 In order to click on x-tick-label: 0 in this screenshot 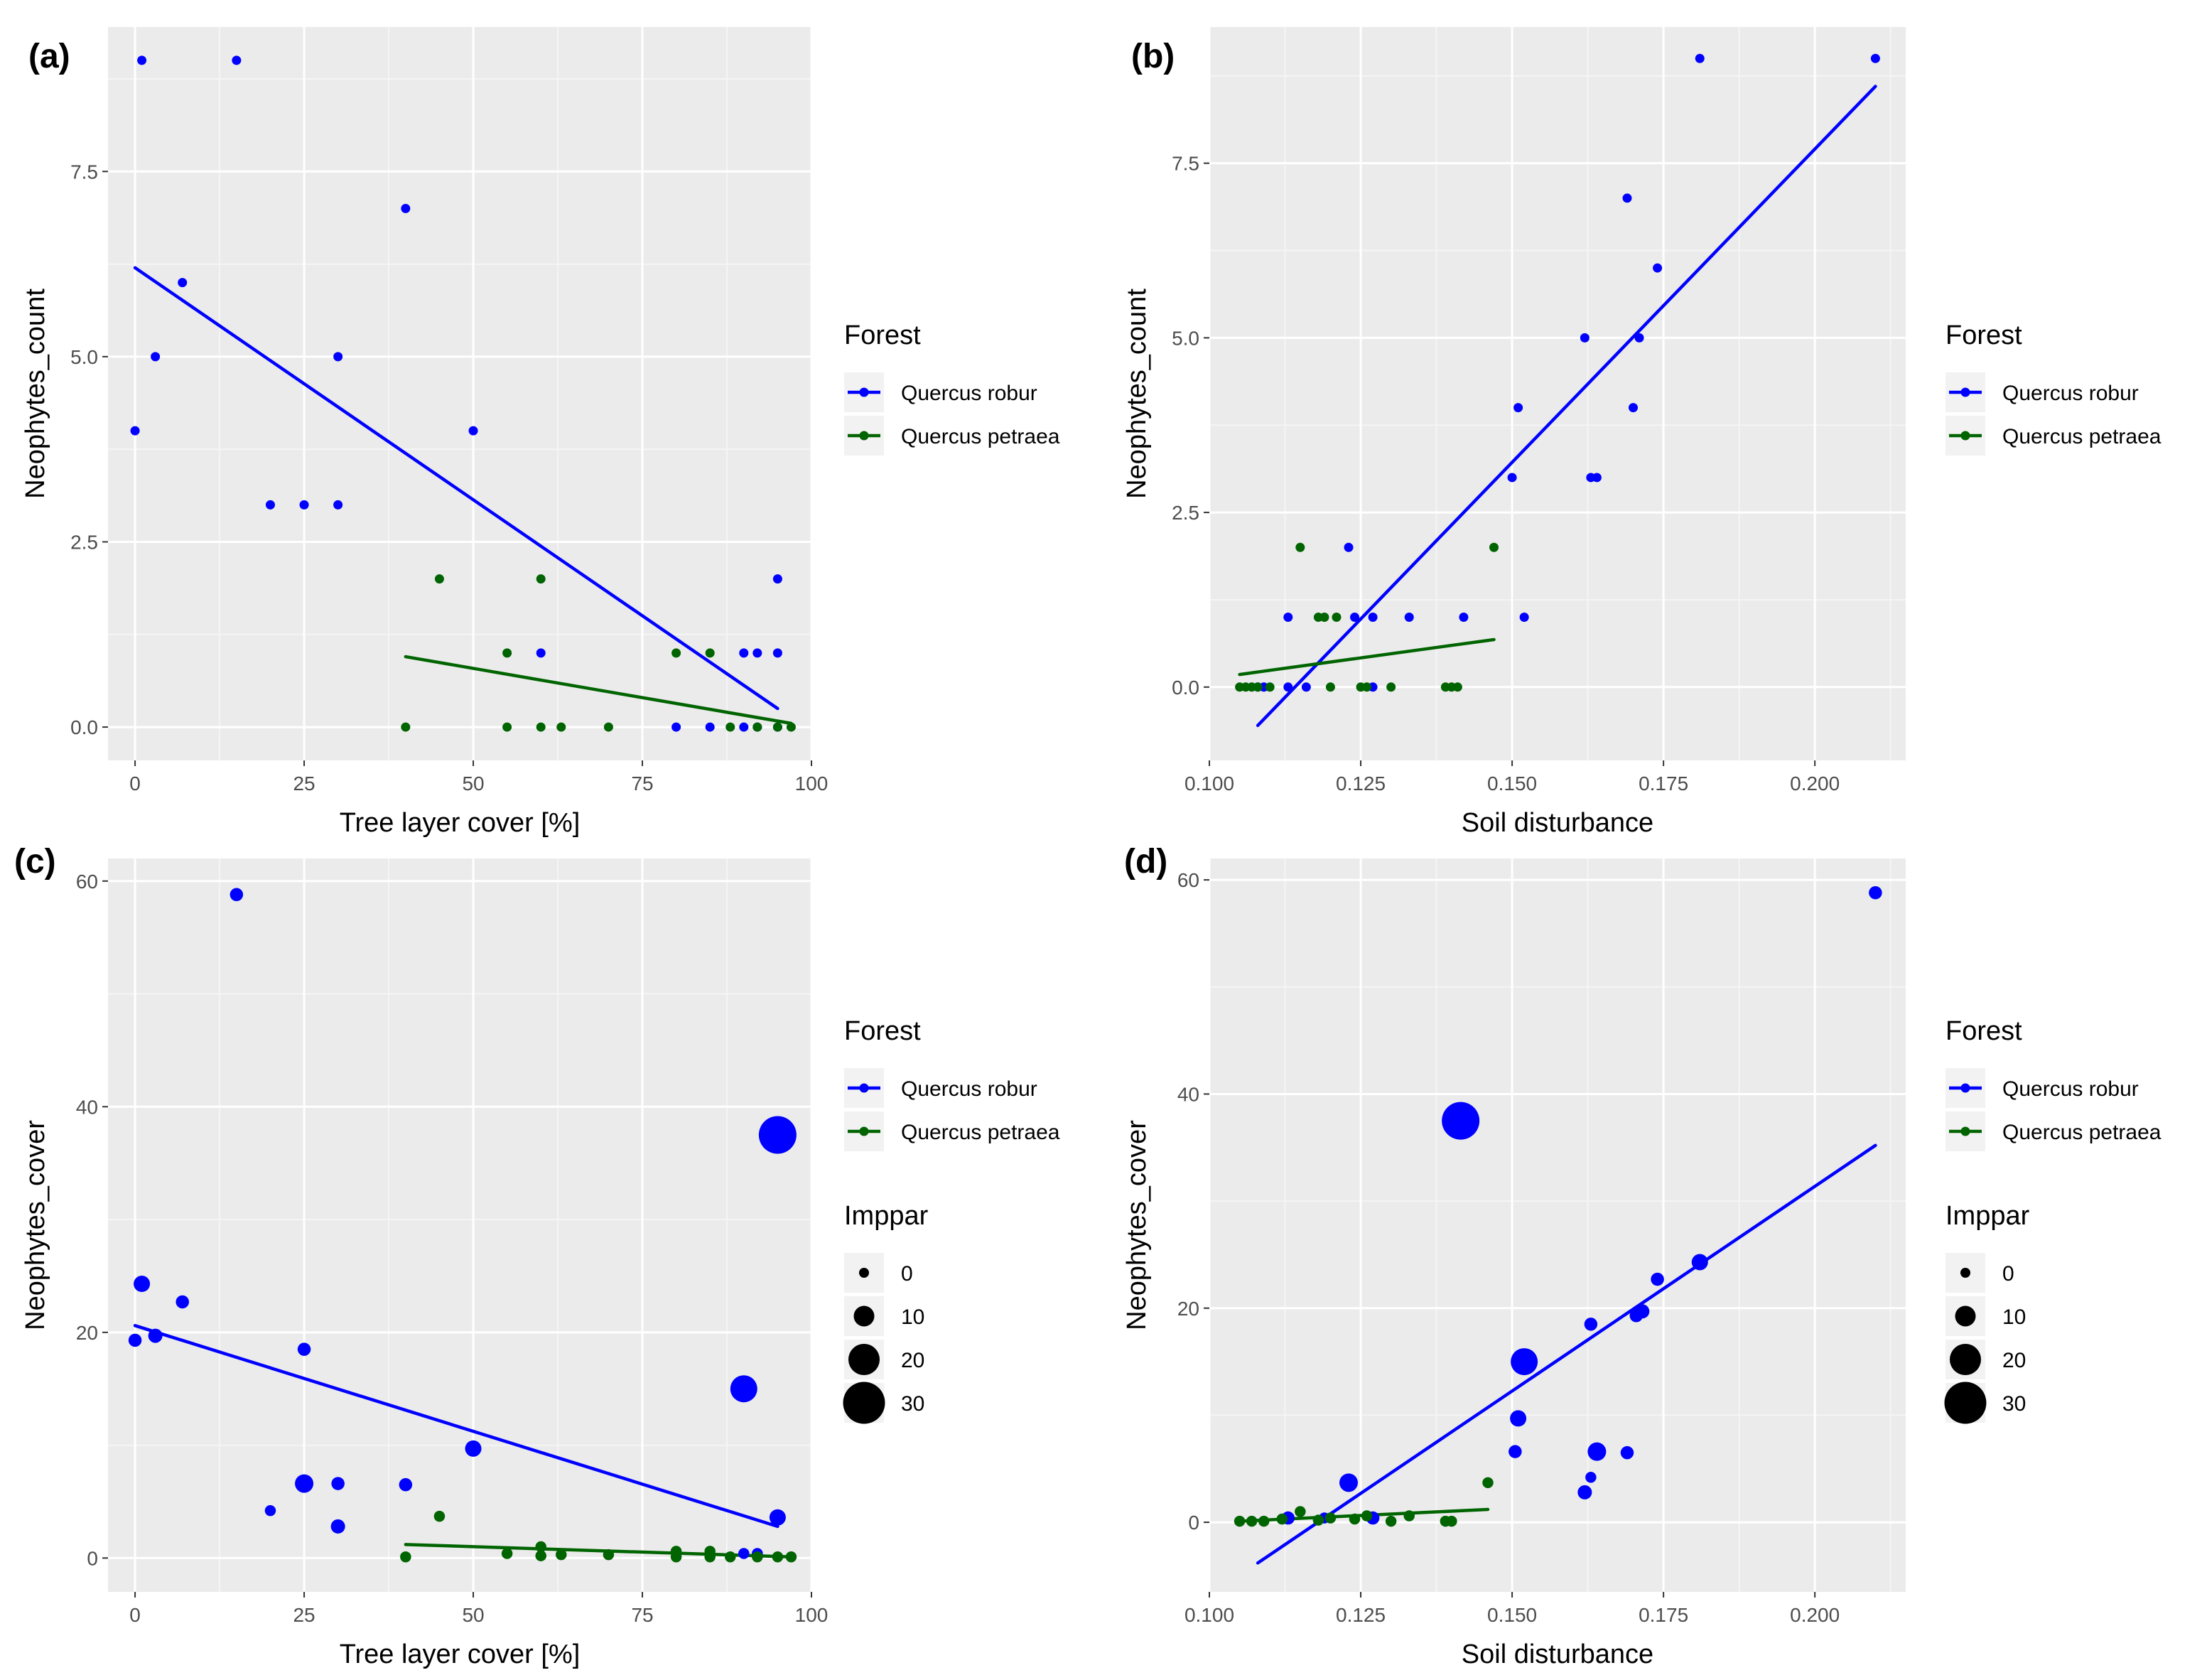, I will do `click(135, 784)`.